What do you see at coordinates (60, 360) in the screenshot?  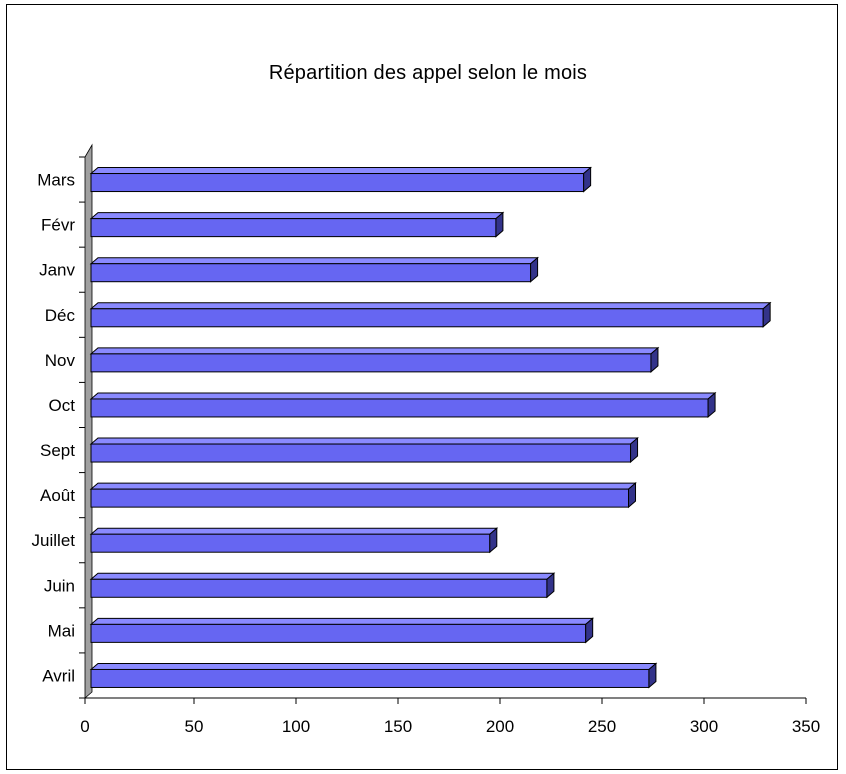 I see `y-tick-label: Nov` at bounding box center [60, 360].